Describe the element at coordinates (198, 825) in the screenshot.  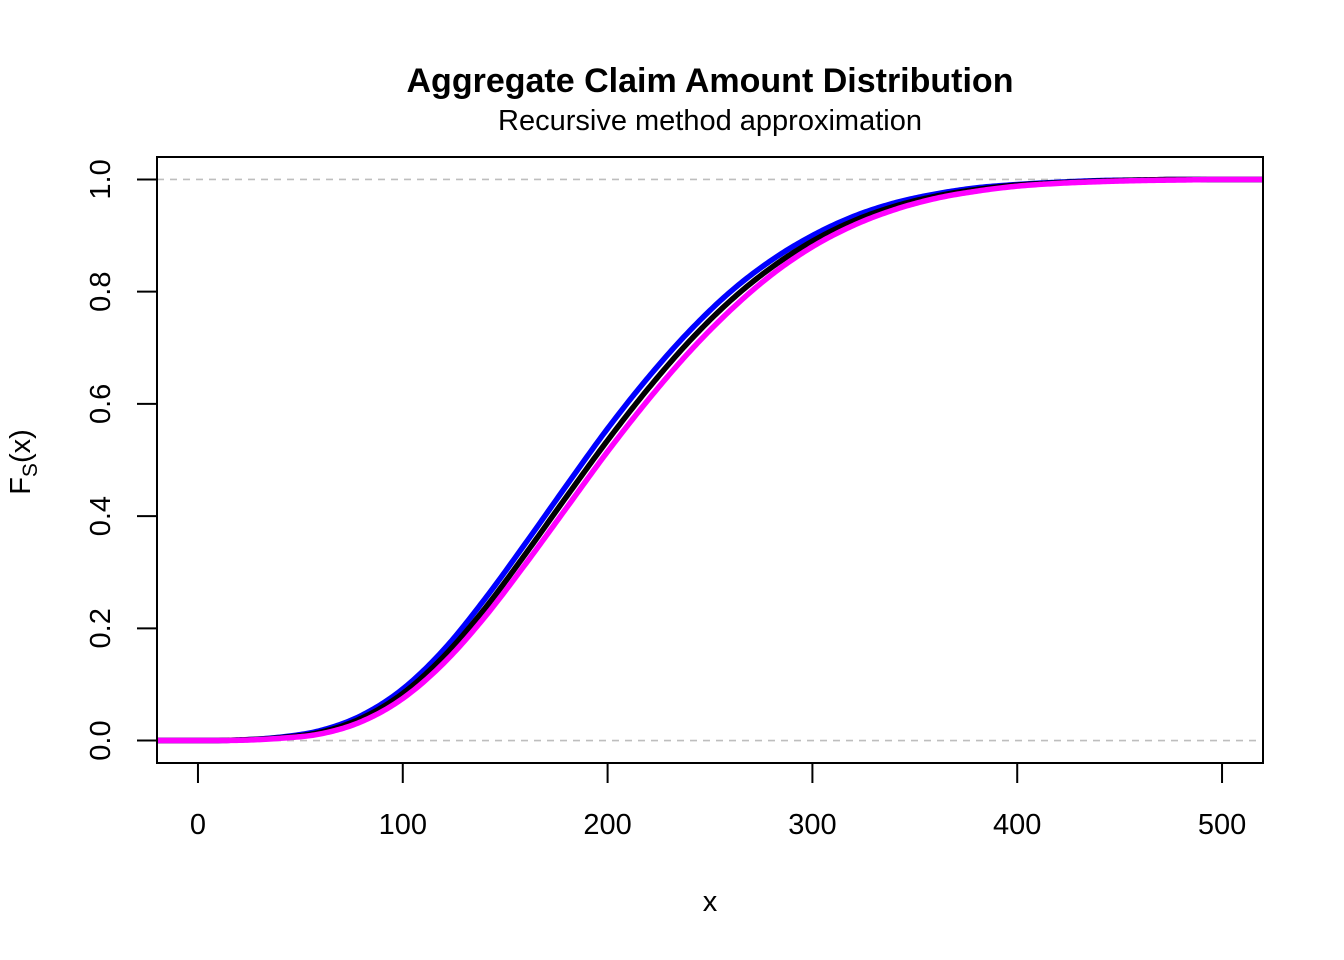
I see `x-tick-label: 0` at that location.